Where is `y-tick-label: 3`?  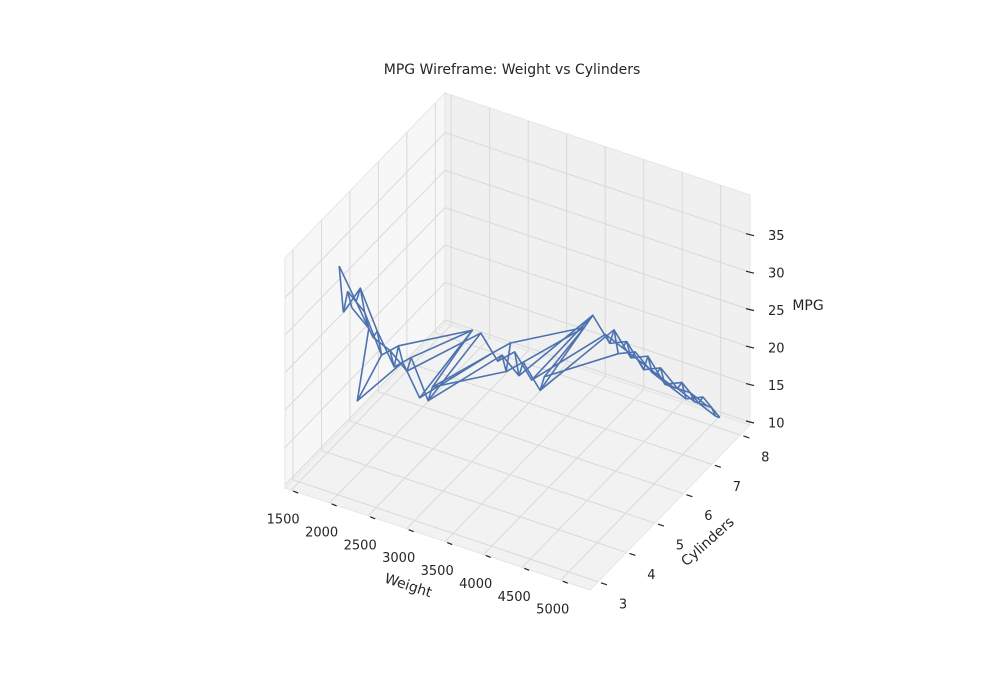 y-tick-label: 3 is located at coordinates (623, 604).